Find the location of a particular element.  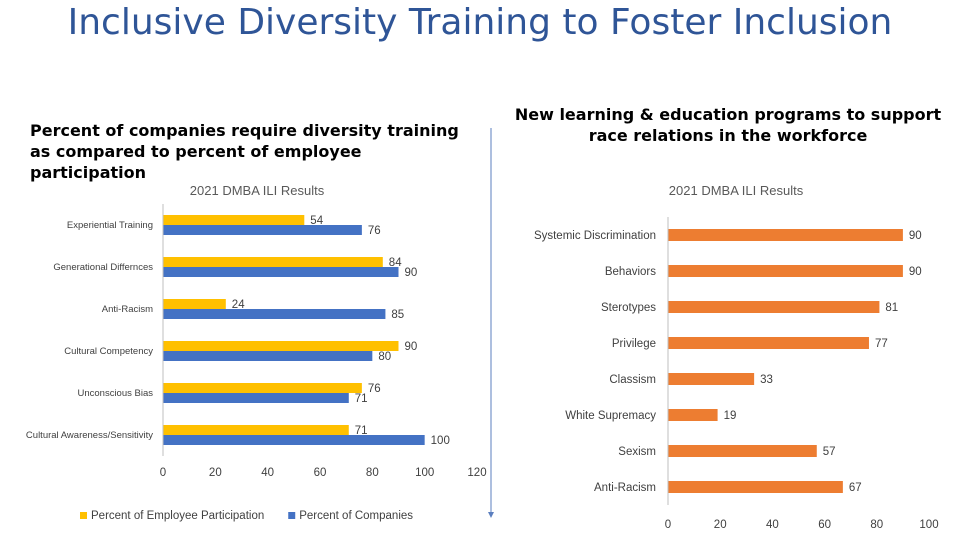

right-data-label: 19 is located at coordinates (730, 416).